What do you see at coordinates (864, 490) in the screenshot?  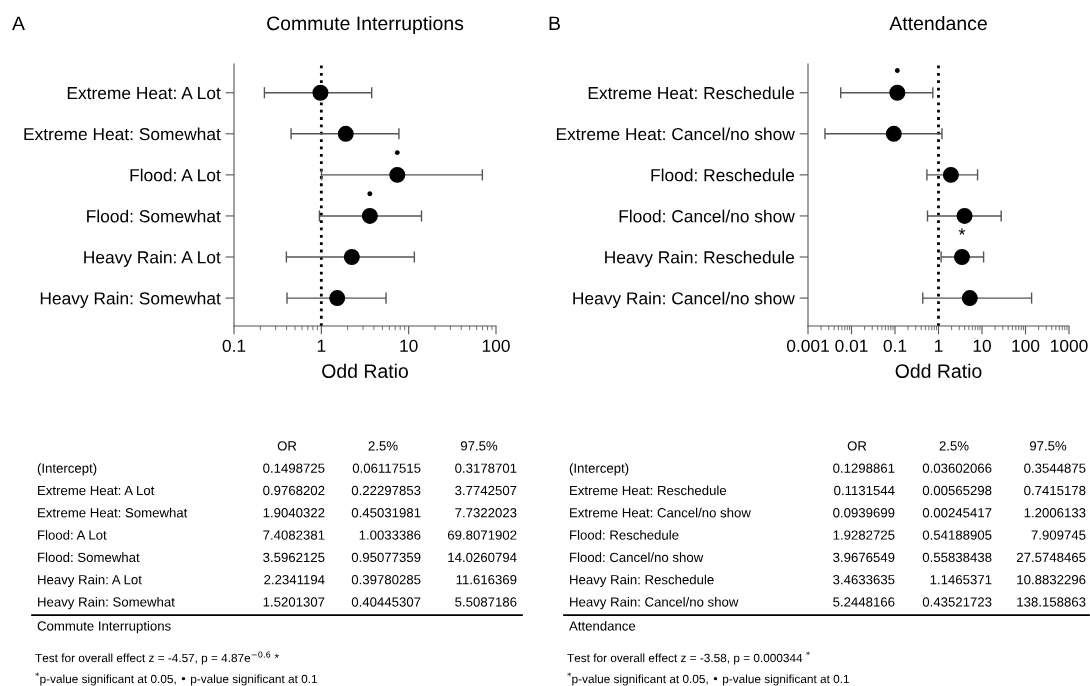 I see `text: 0.1131544` at bounding box center [864, 490].